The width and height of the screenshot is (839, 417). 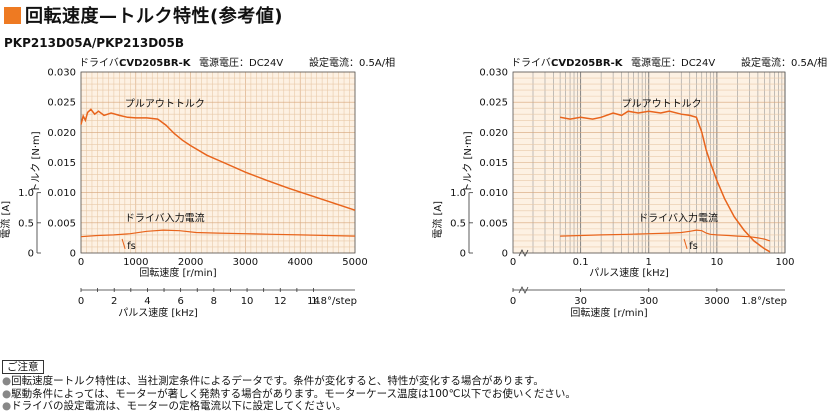 I want to click on x2-tick-label: 14, so click(x=313, y=301).